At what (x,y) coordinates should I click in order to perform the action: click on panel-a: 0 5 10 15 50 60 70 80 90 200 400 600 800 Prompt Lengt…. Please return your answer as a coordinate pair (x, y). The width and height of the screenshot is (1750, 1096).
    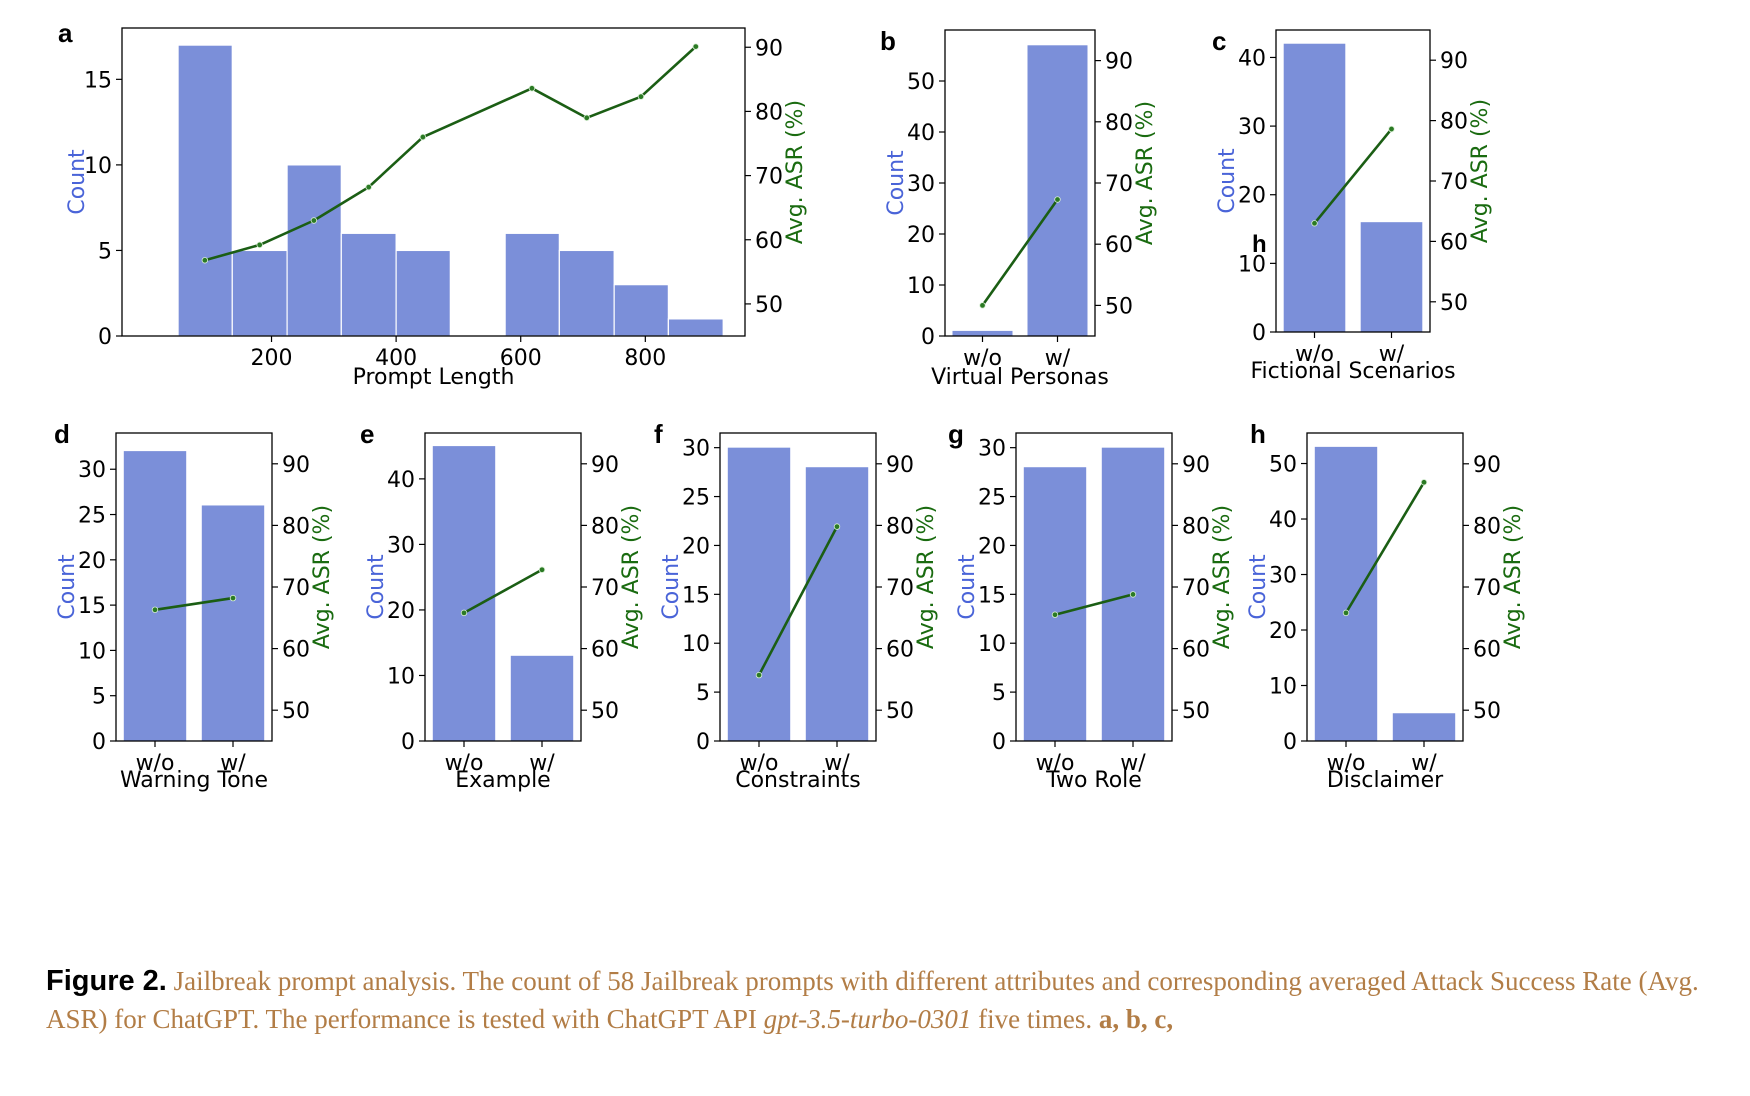
    Looking at the image, I should click on (433, 204).